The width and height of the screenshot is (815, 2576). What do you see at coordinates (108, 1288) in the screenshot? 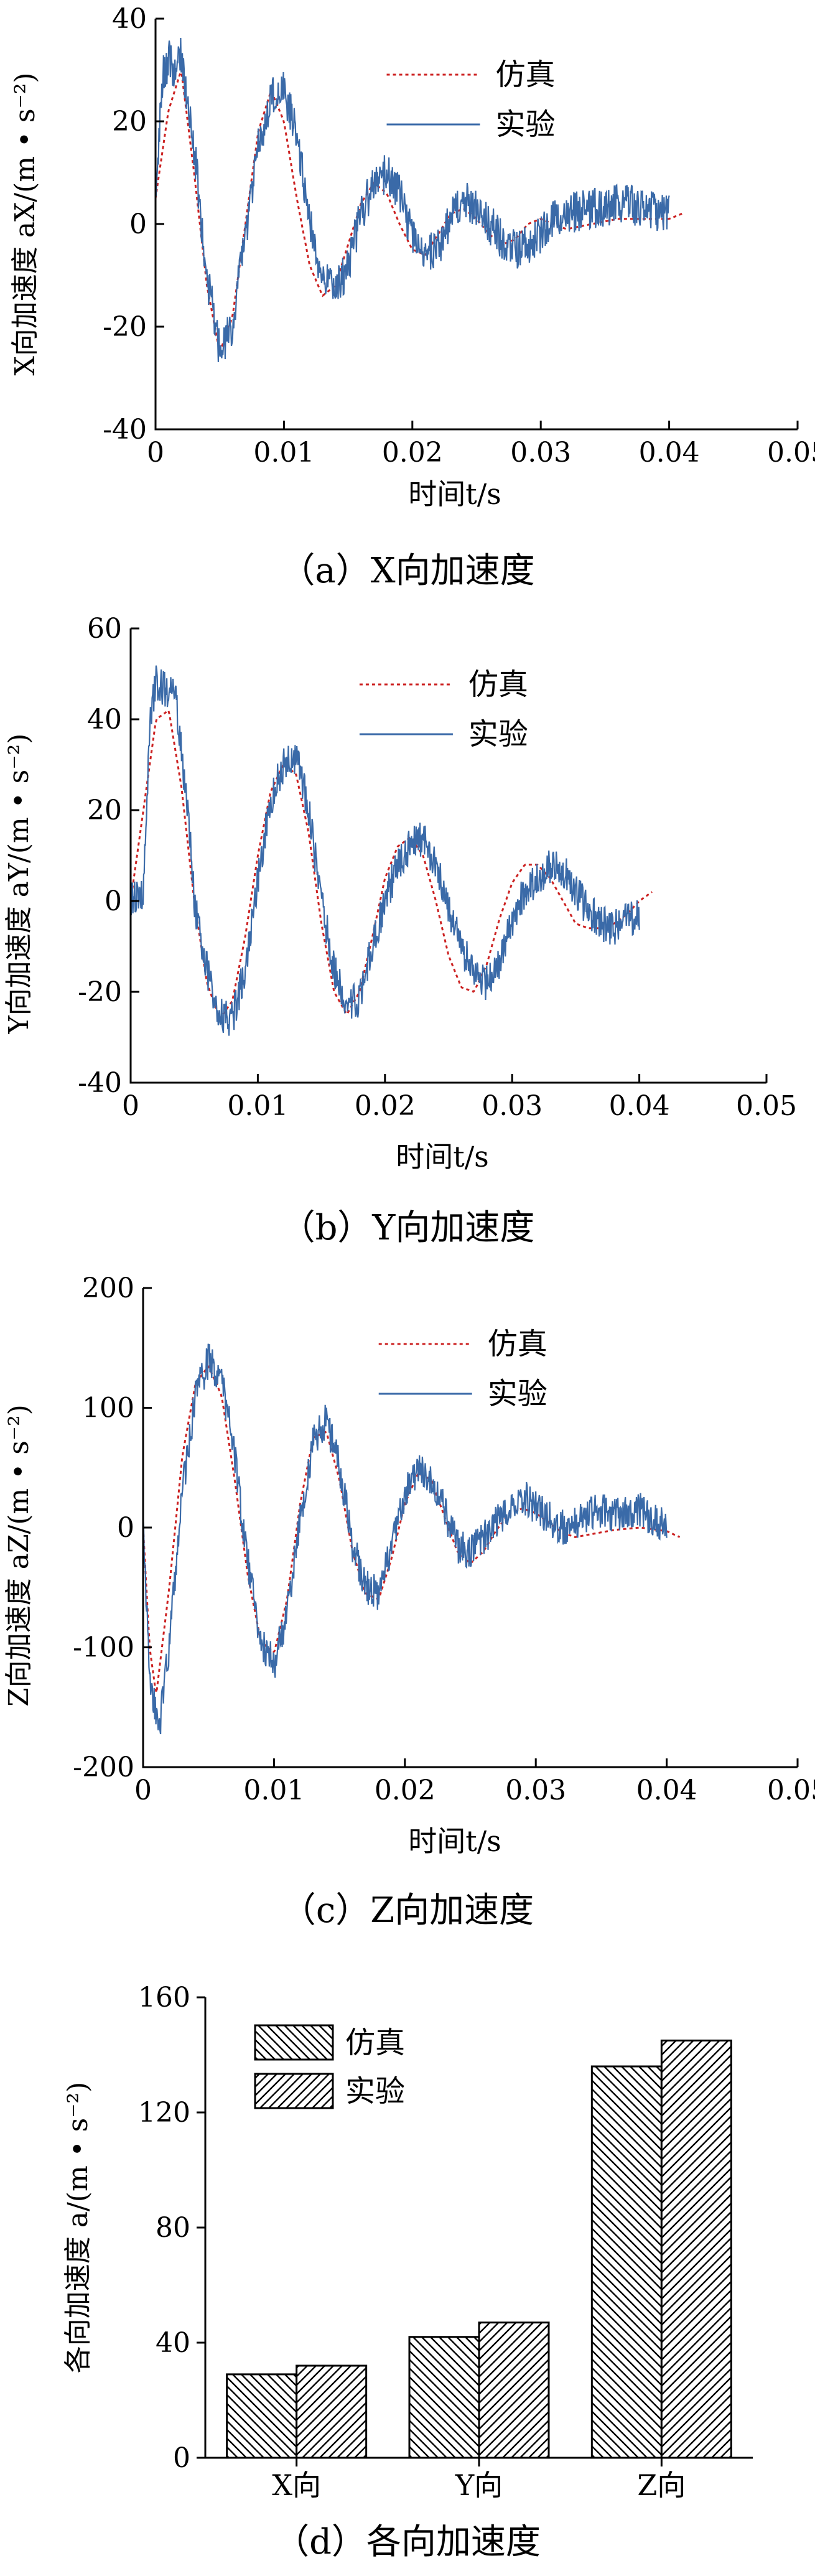
I see `y-tick-label: 200` at bounding box center [108, 1288].